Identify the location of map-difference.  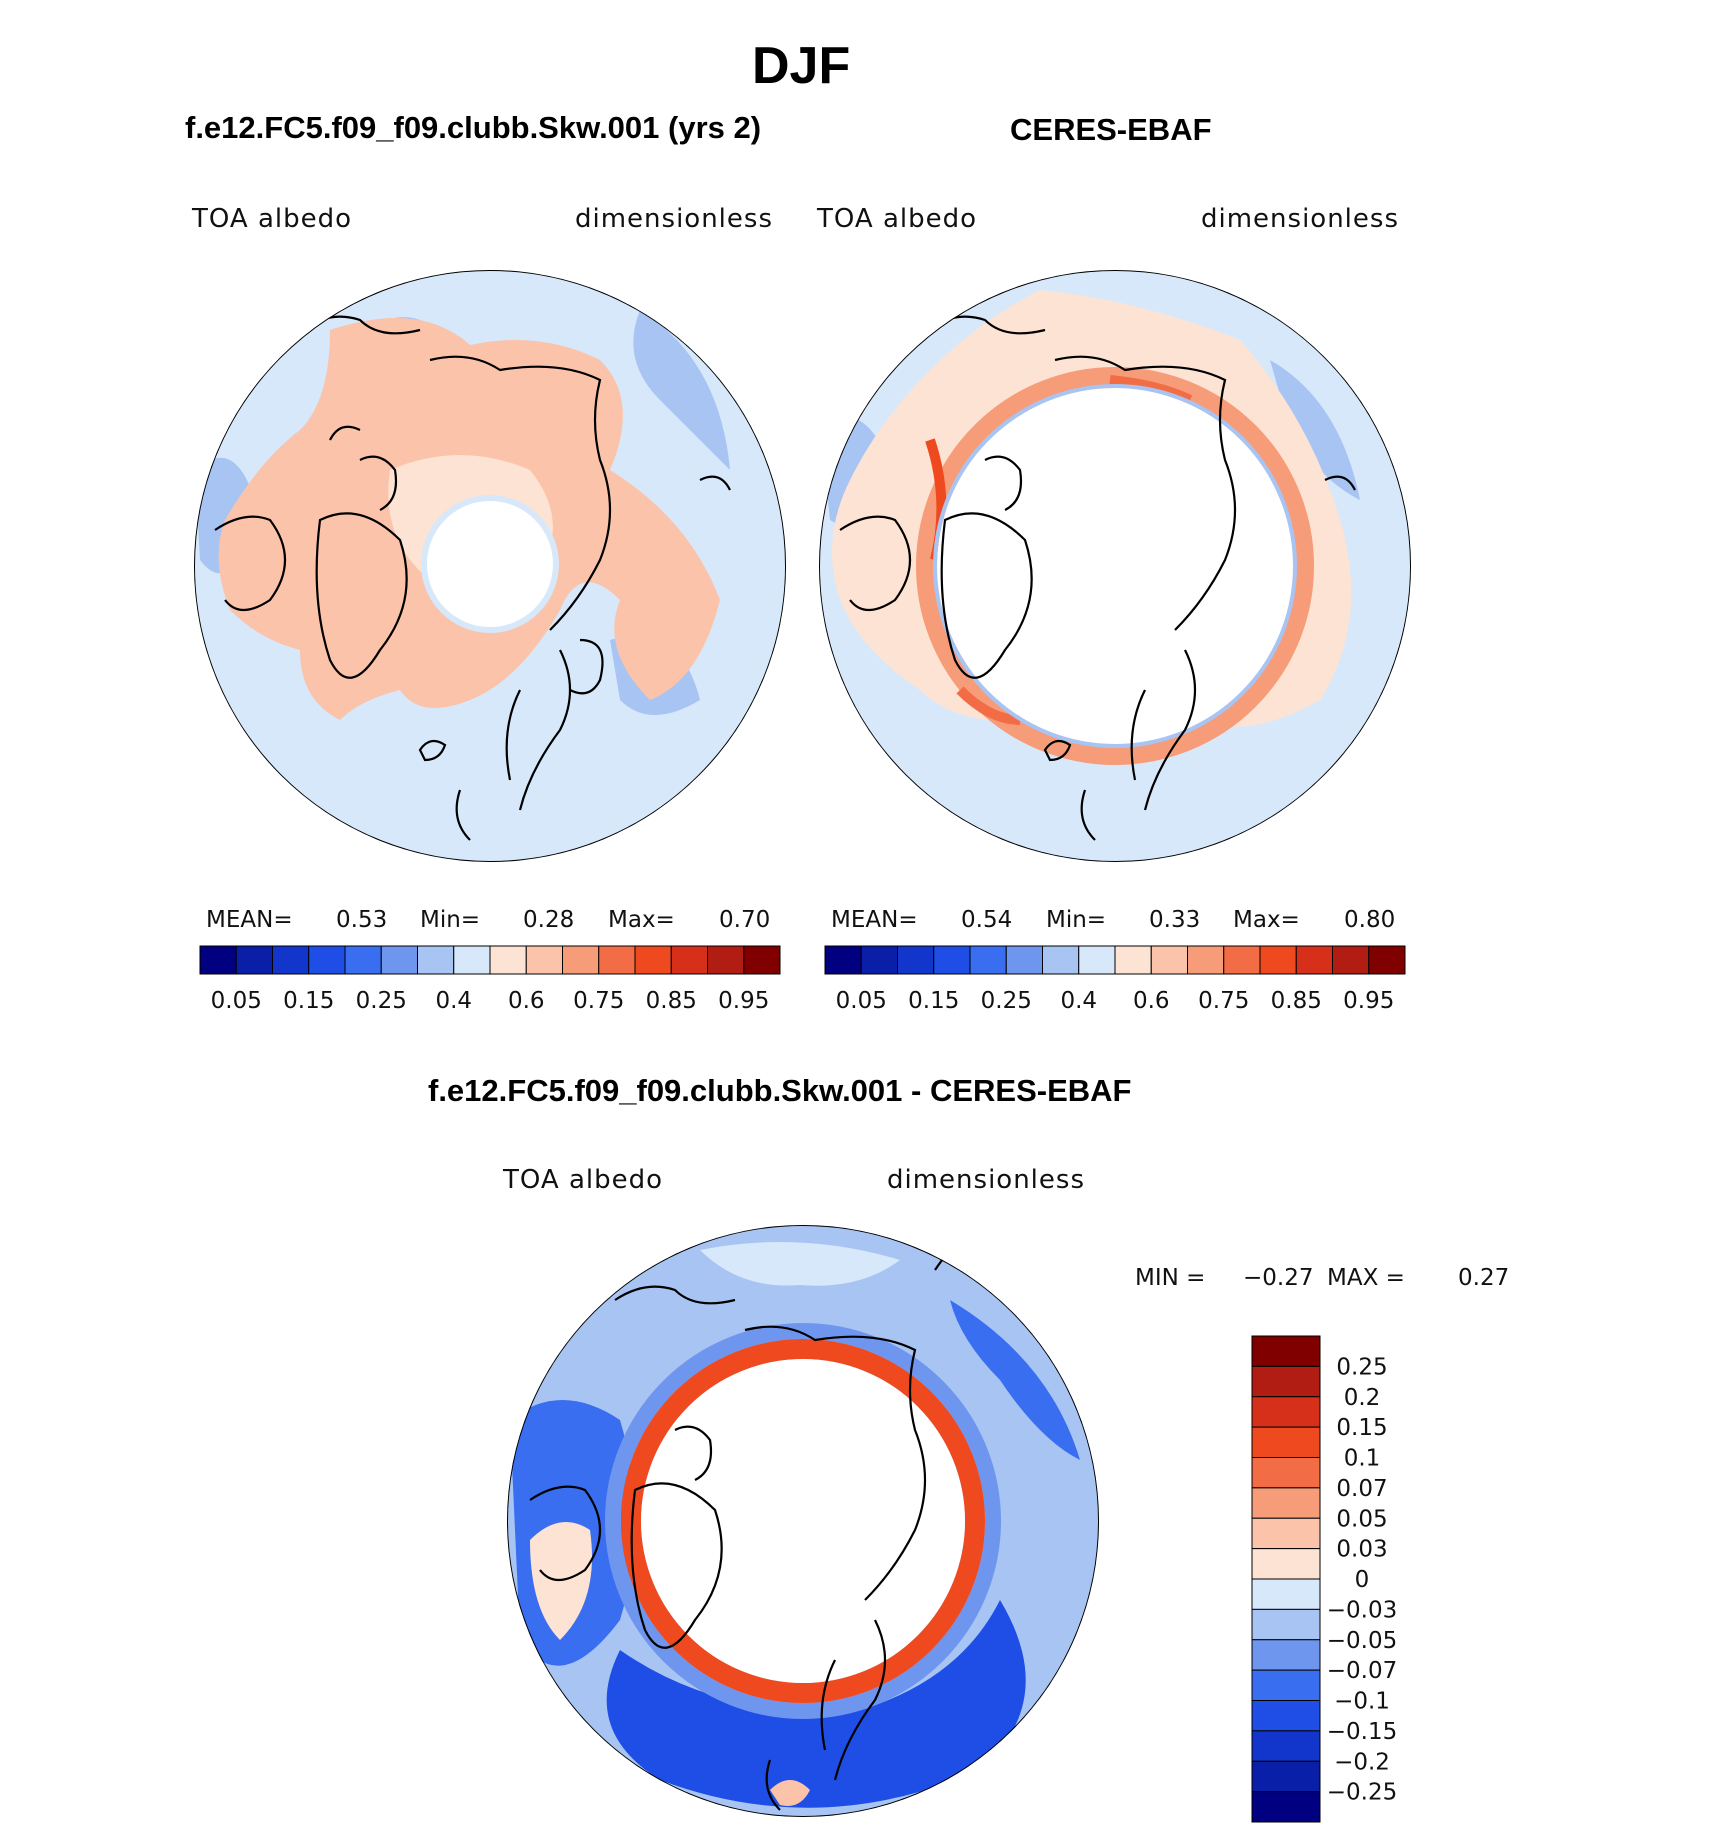
(803, 1521).